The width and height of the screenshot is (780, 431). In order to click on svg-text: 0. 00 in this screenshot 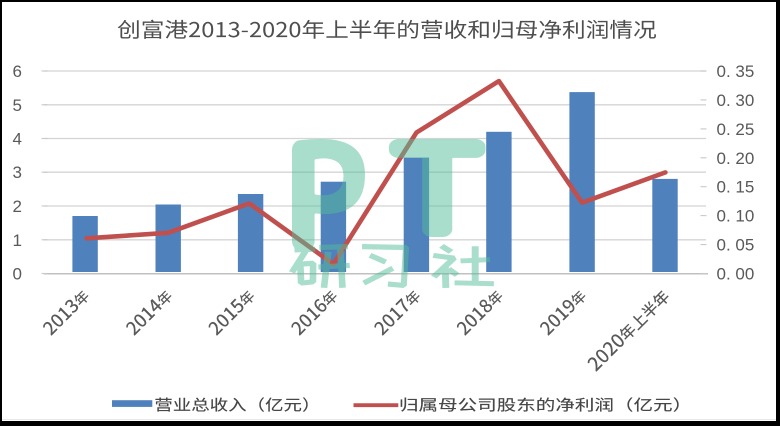, I will do `click(736, 274)`.